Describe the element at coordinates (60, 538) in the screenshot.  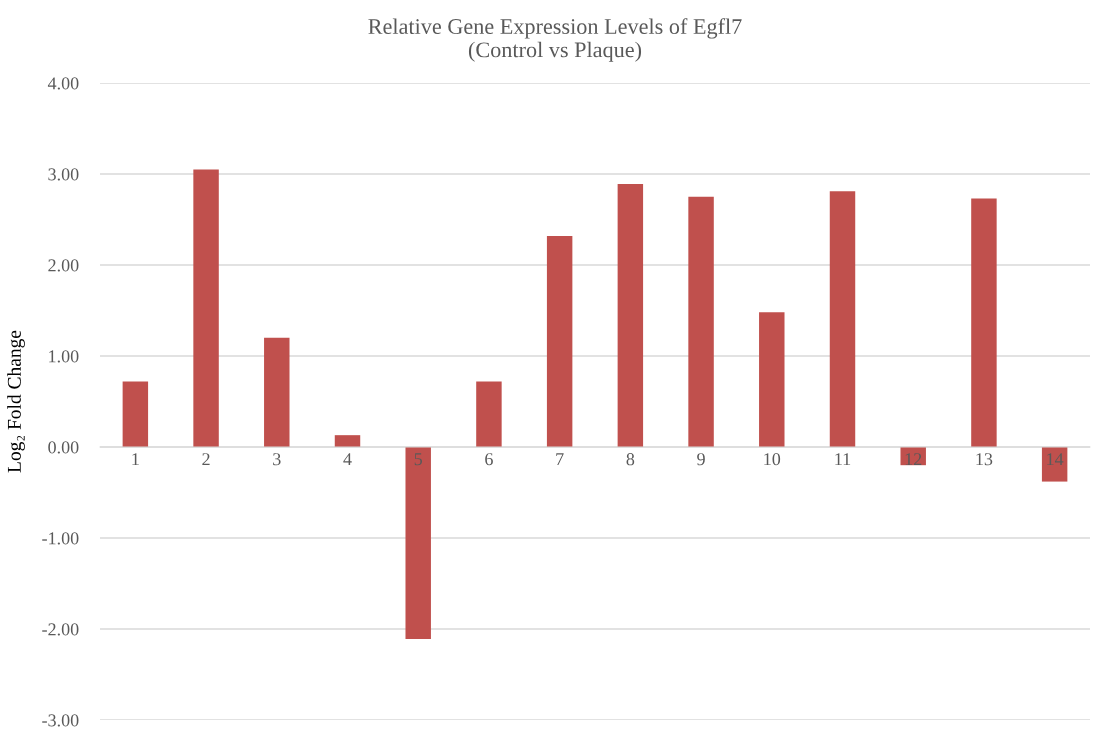
I see `y-tick-label: -1.00` at that location.